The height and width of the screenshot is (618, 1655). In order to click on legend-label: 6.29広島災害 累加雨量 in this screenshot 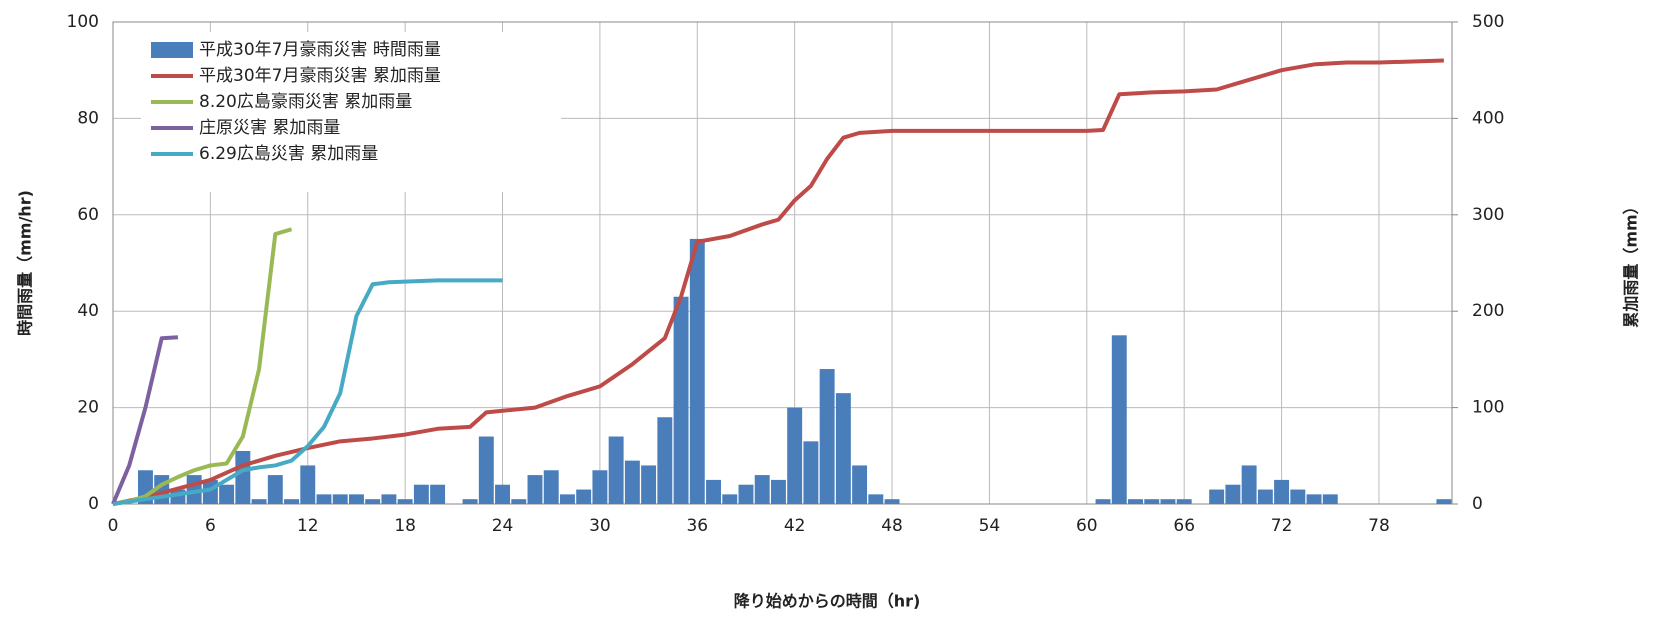, I will do `click(288, 154)`.